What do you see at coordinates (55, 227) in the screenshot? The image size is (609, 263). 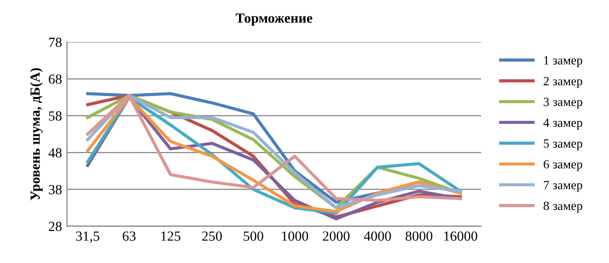 I see `y-tick-label: 28` at bounding box center [55, 227].